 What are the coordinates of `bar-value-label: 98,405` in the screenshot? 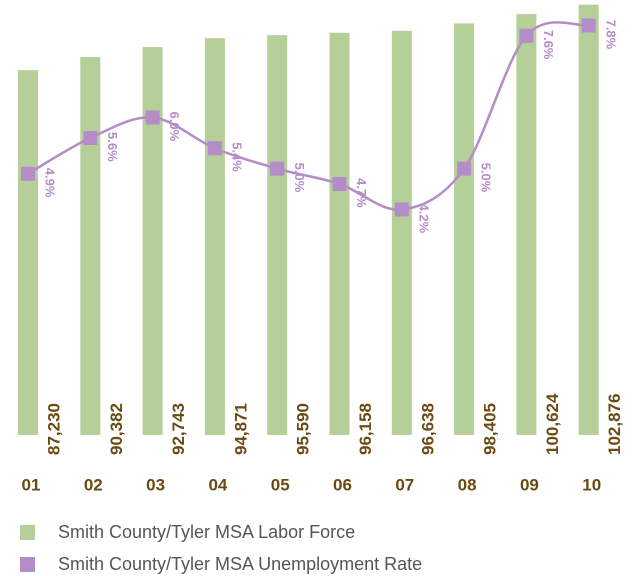 It's located at (490, 429).